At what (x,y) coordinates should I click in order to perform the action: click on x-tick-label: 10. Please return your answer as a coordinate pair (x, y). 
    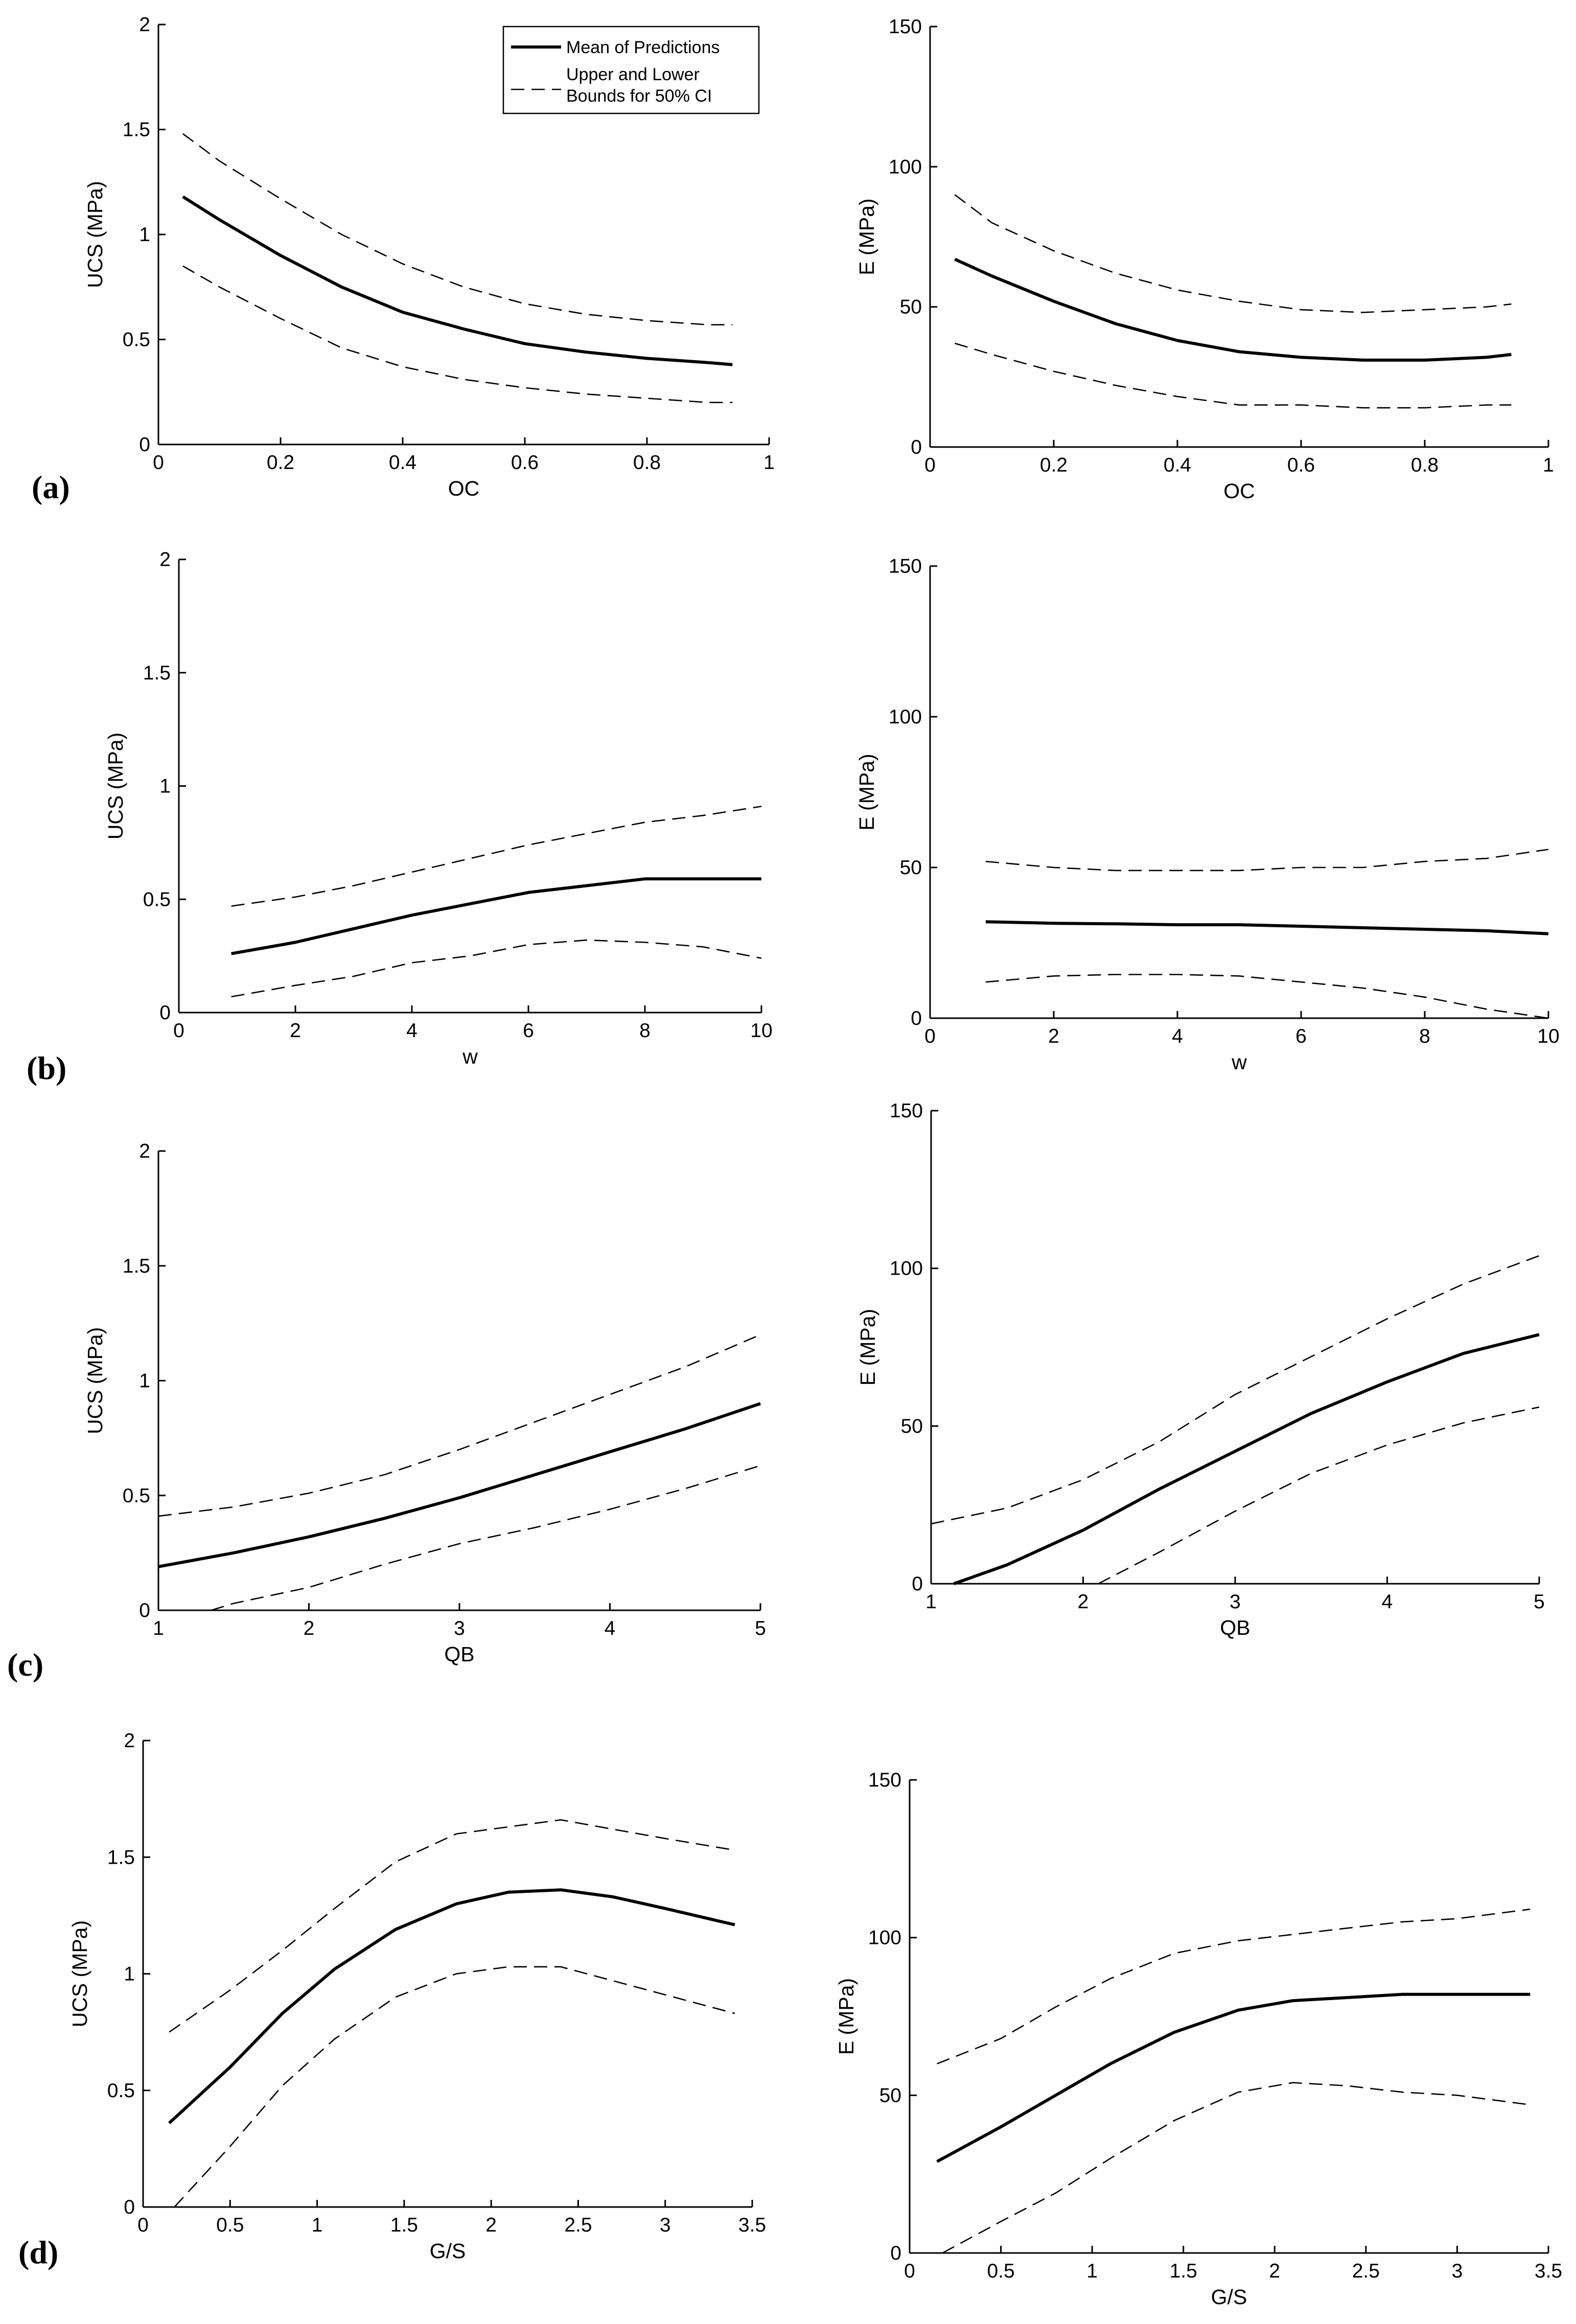
    Looking at the image, I should click on (761, 1031).